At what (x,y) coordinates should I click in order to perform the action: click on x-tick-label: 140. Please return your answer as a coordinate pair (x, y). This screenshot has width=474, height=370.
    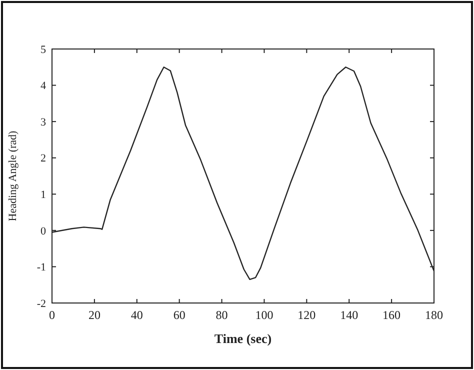
    Looking at the image, I should click on (349, 315).